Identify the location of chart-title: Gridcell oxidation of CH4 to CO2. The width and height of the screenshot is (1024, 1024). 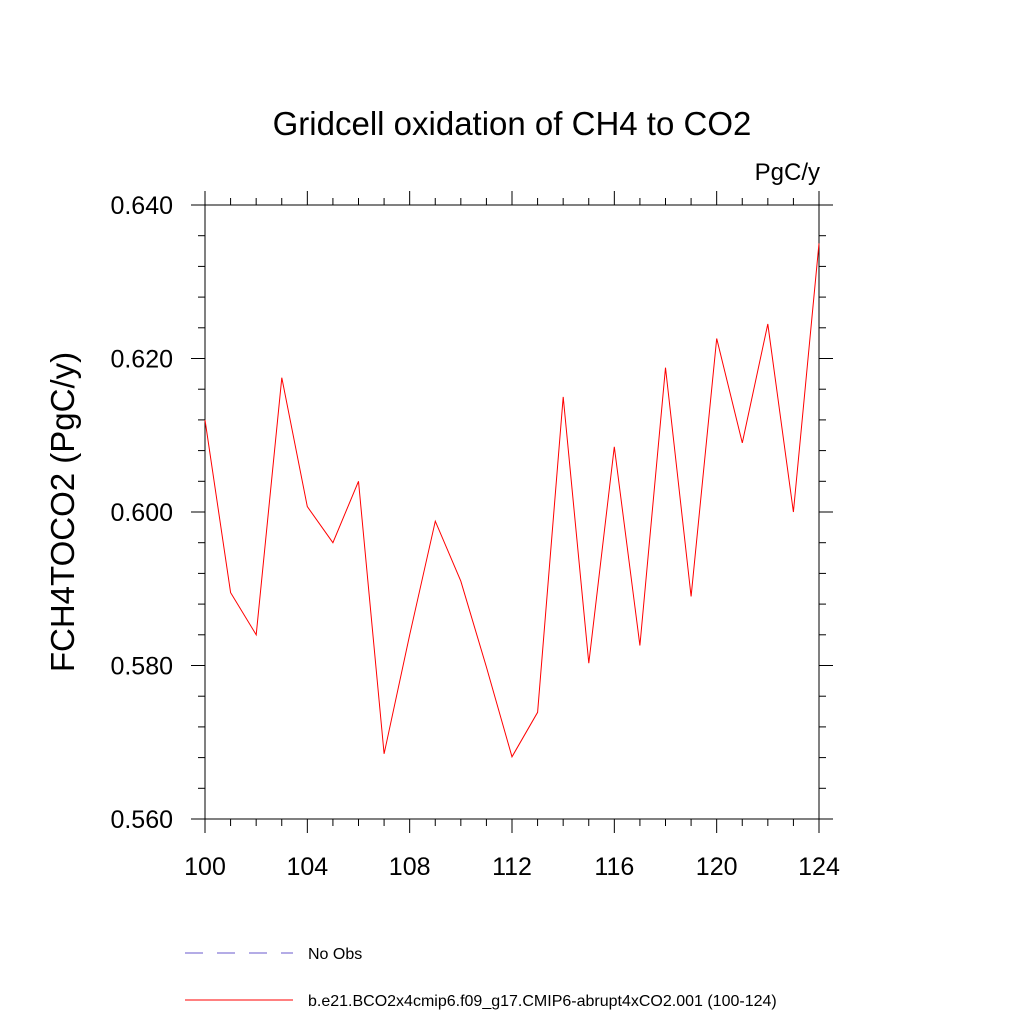
(512, 123).